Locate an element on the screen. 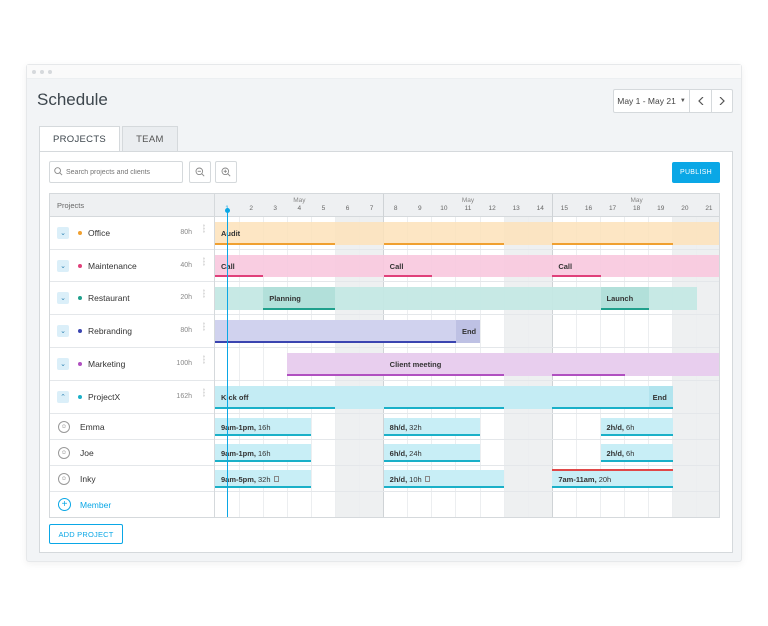 The image size is (768, 626). add-member-row: + Member is located at coordinates (132, 504).